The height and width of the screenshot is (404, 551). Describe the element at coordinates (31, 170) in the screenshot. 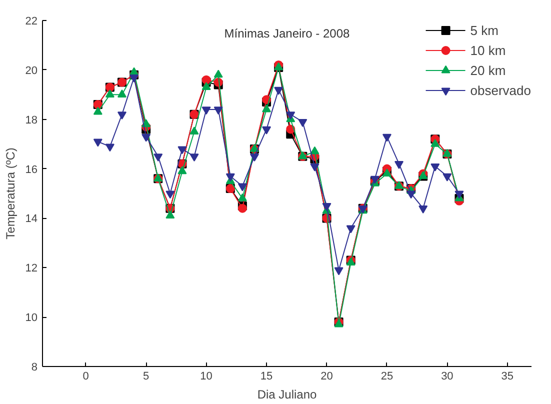

I see `y-tick-label: 16` at that location.